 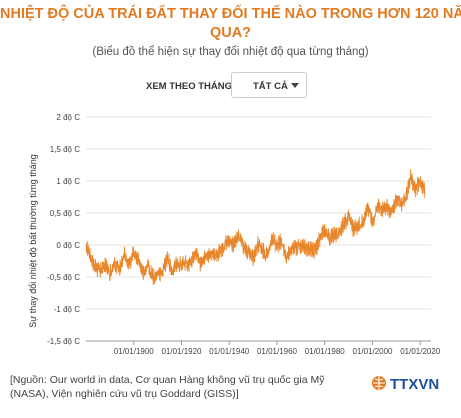 I want to click on filter-label: XEM THEO THÁNG, so click(x=189, y=86).